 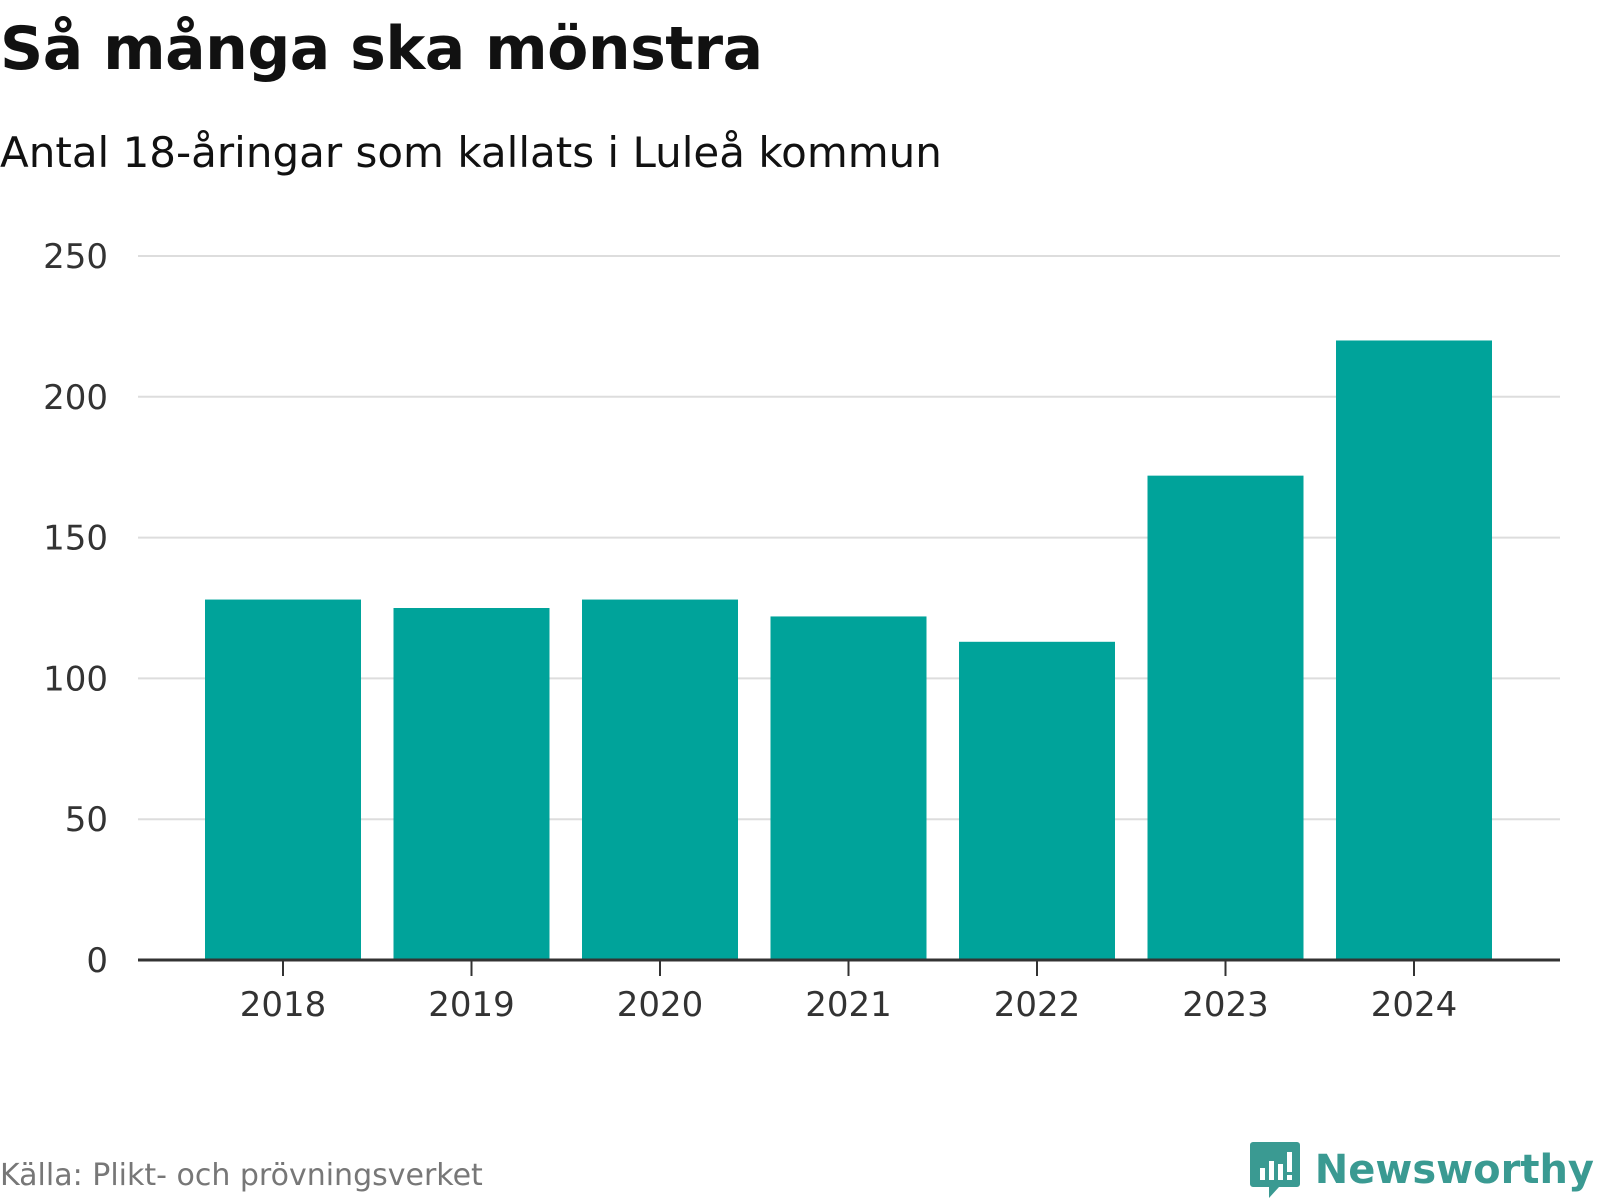 What do you see at coordinates (660, 1005) in the screenshot?
I see `x-tick-label: 2020` at bounding box center [660, 1005].